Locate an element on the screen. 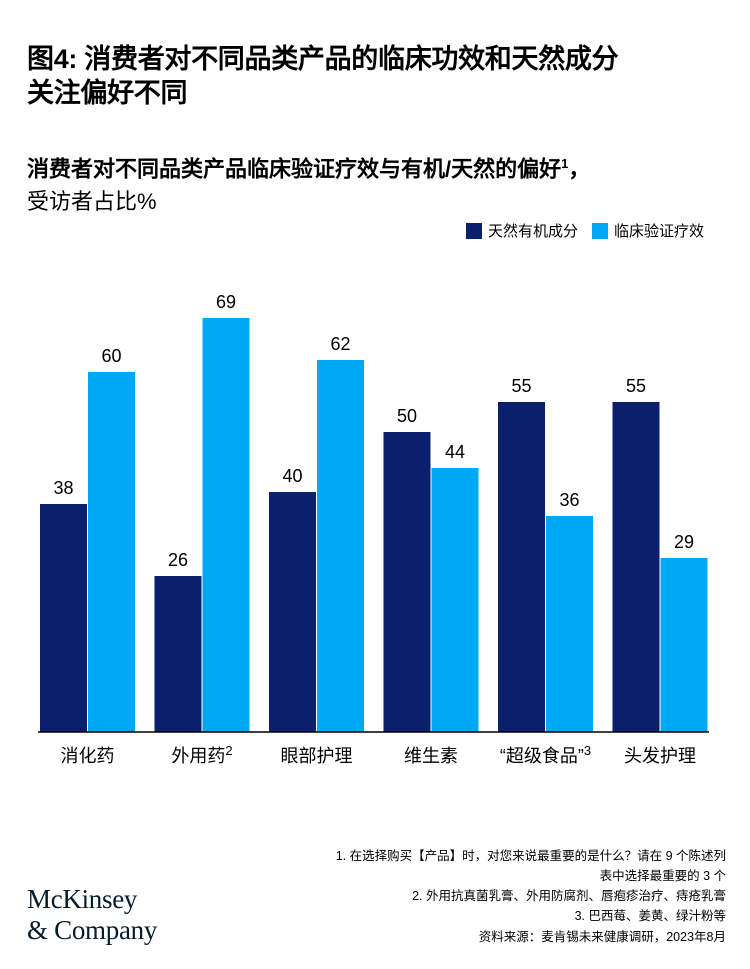 The height and width of the screenshot is (969, 750). category-label-1: 外用药2 is located at coordinates (201, 754).